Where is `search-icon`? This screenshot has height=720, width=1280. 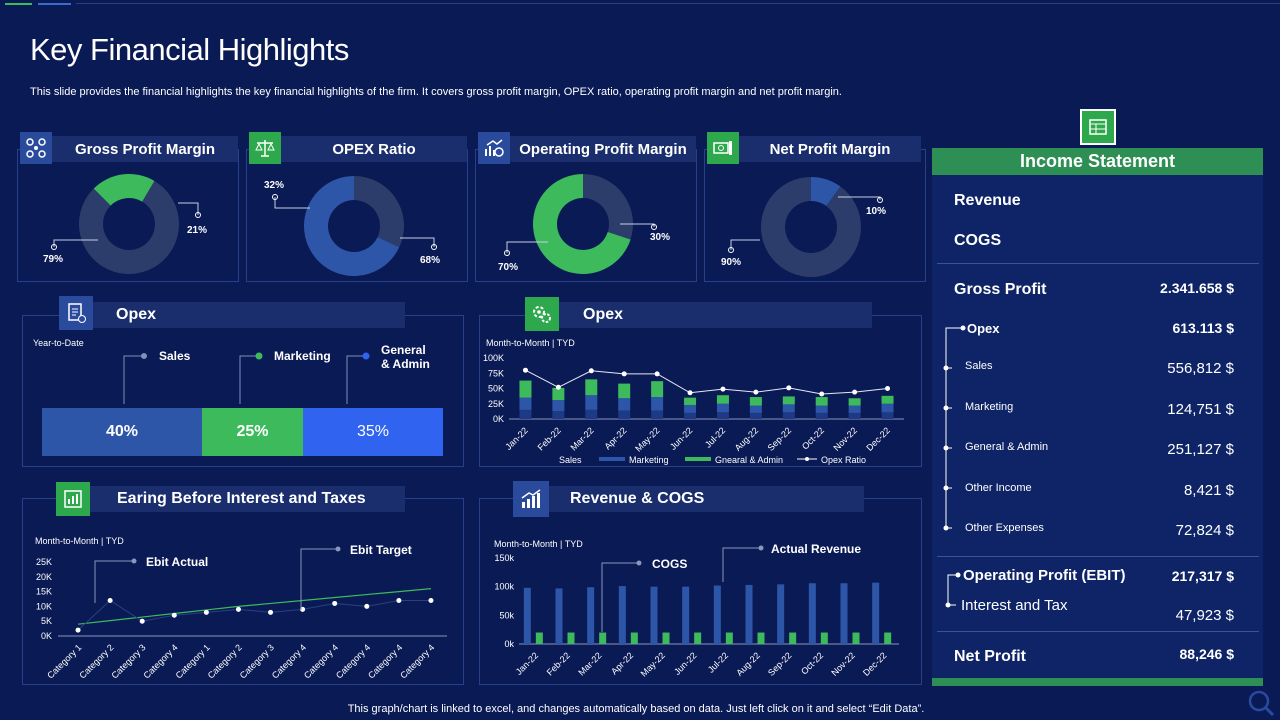 search-icon is located at coordinates (1261, 703).